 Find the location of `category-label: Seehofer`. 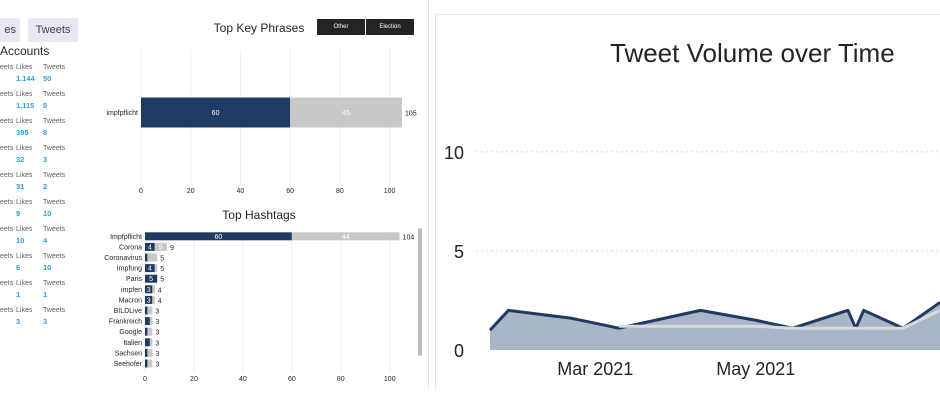

category-label: Seehofer is located at coordinates (128, 364).